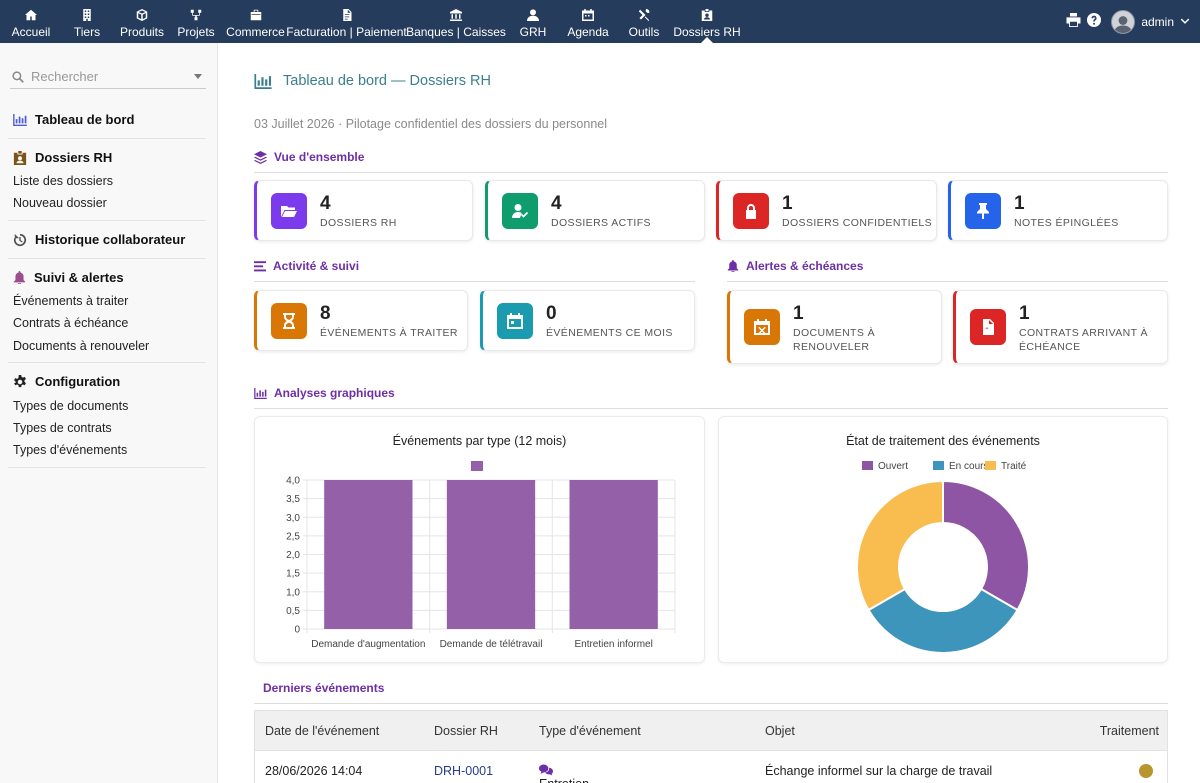 The image size is (1200, 783). What do you see at coordinates (988, 327) in the screenshot?
I see `file-pdf-icon` at bounding box center [988, 327].